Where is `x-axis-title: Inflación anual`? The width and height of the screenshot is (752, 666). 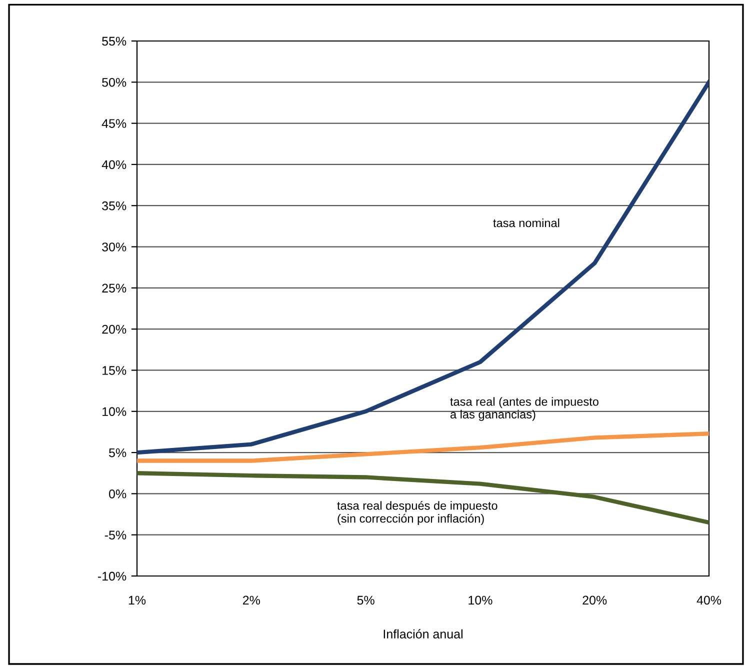
x-axis-title: Inflación anual is located at coordinates (423, 633).